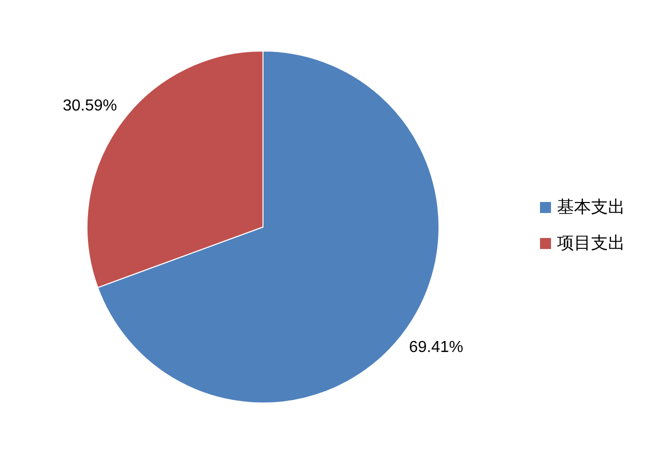 The image size is (659, 454). What do you see at coordinates (436, 347) in the screenshot?
I see `data-label: 69.41%` at bounding box center [436, 347].